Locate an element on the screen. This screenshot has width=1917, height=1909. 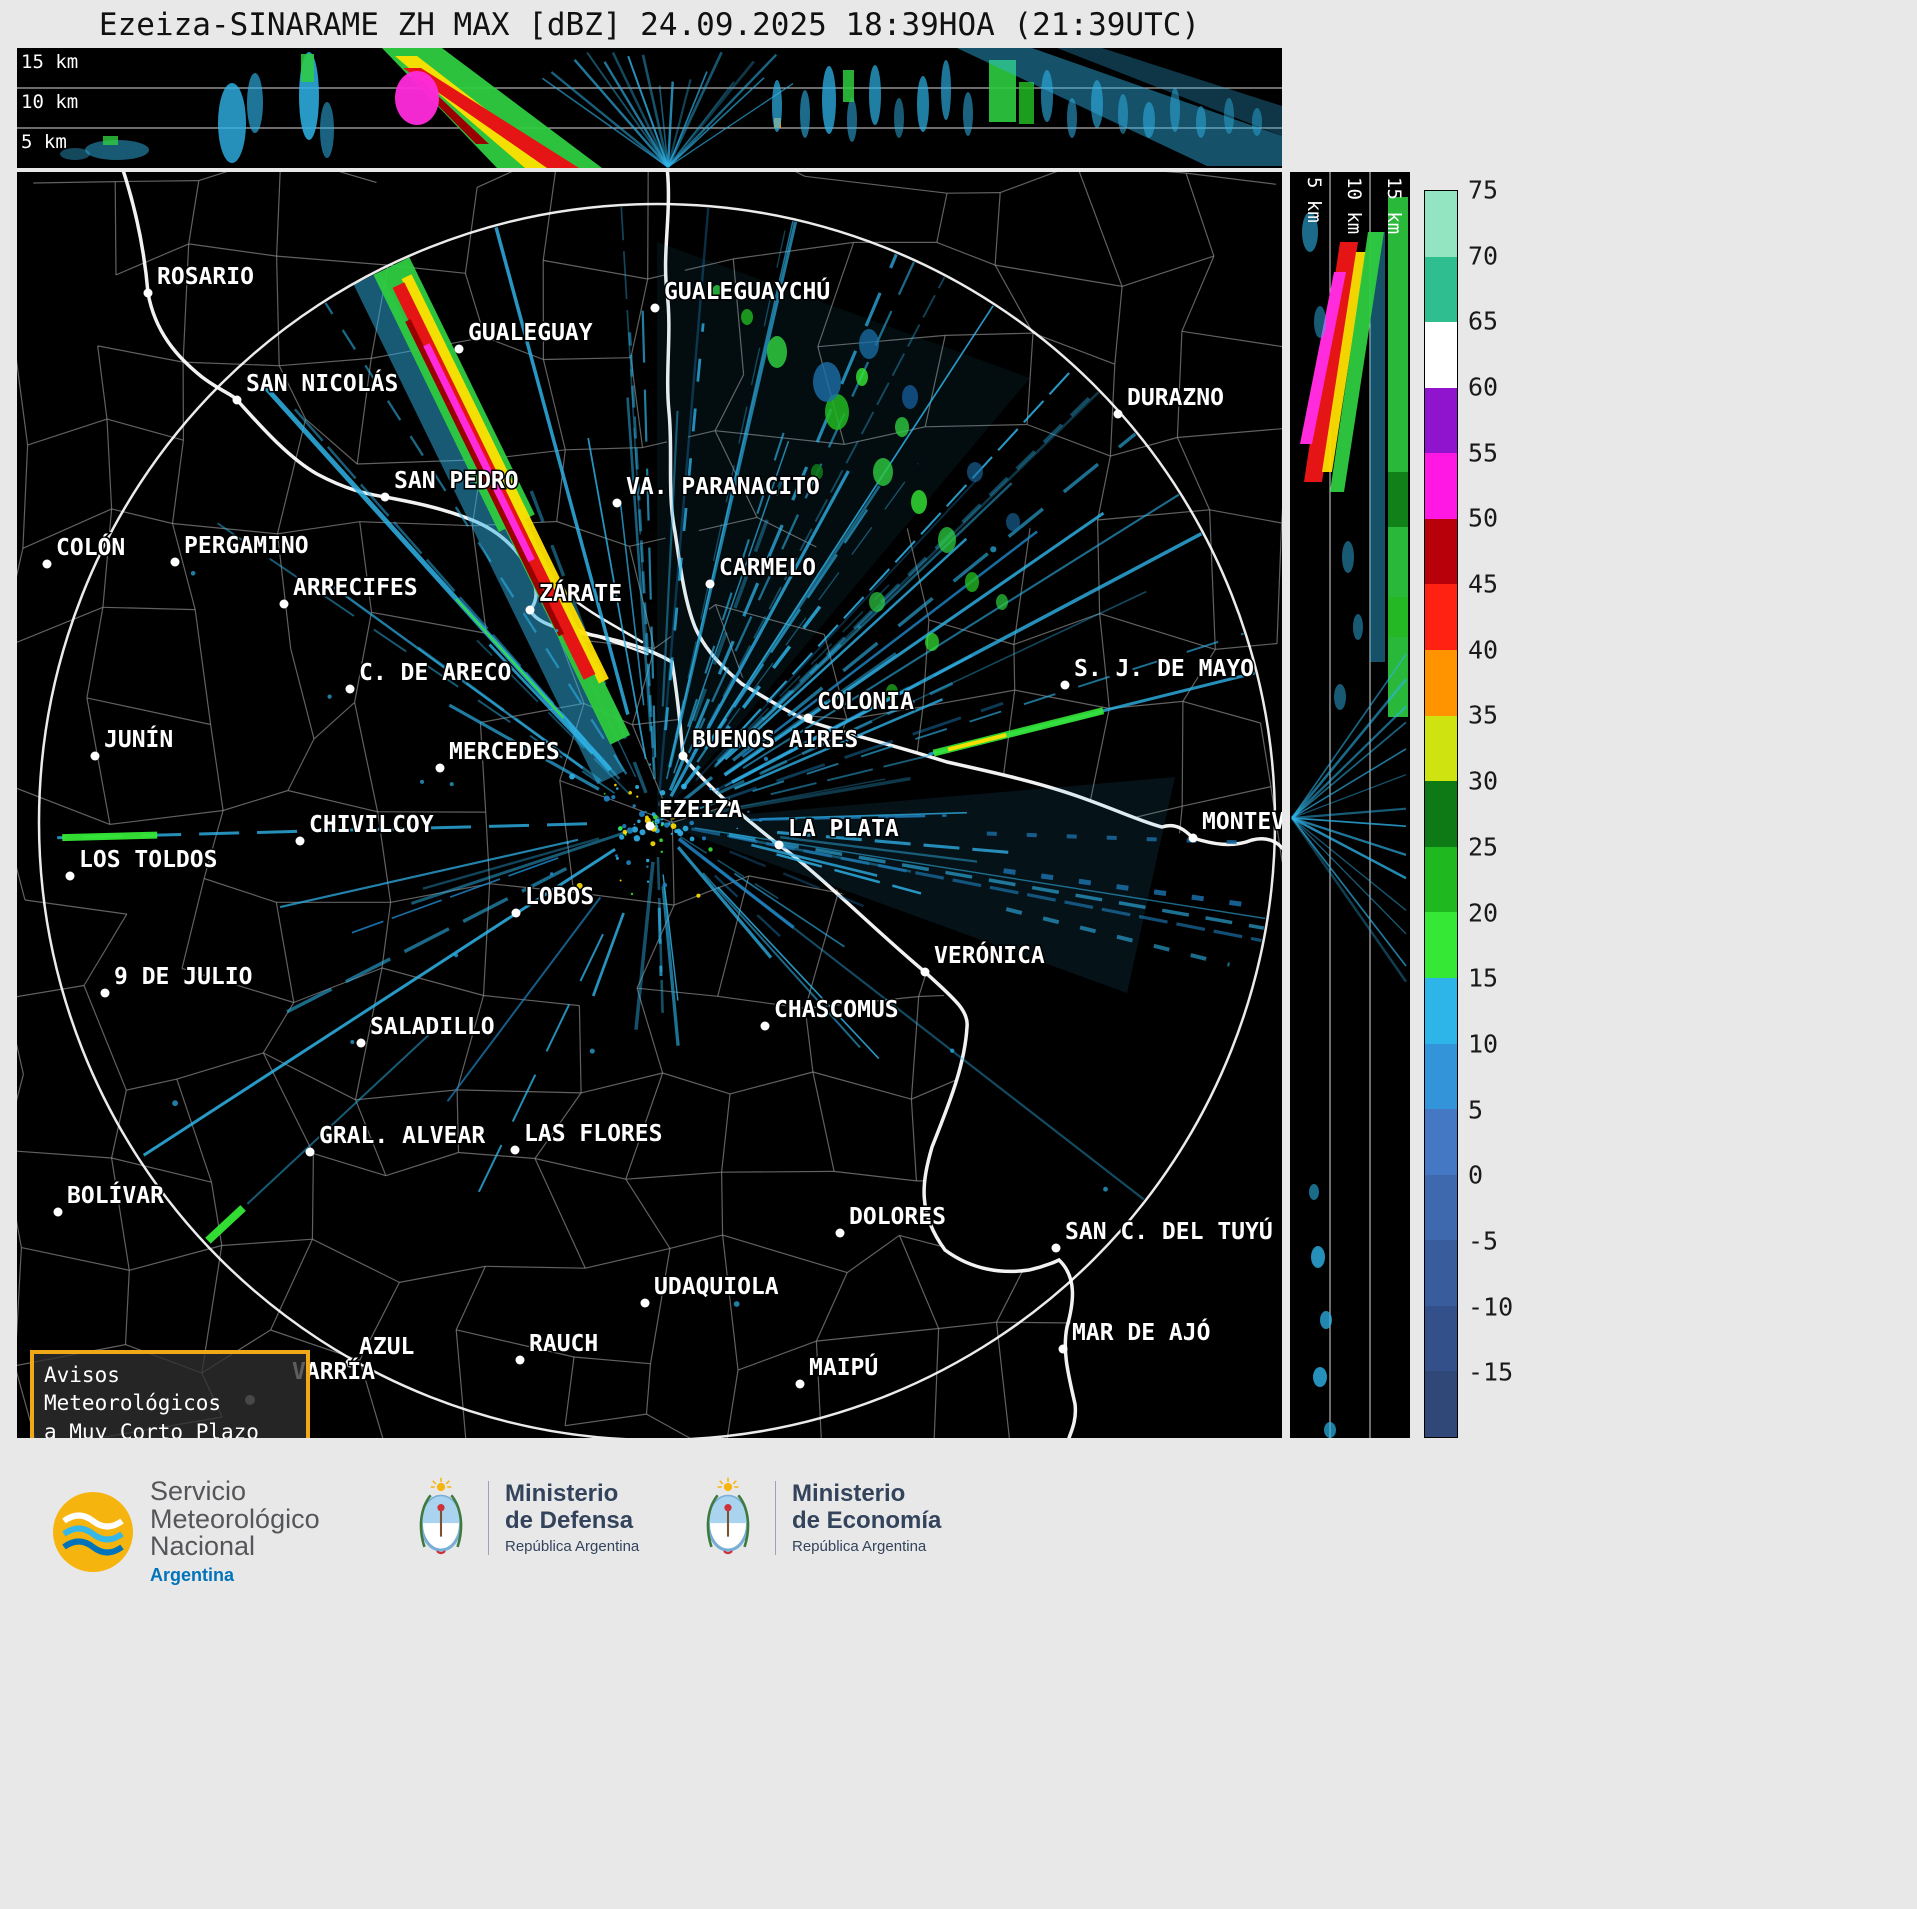
city-label: SAN PEDRO is located at coordinates (456, 481).